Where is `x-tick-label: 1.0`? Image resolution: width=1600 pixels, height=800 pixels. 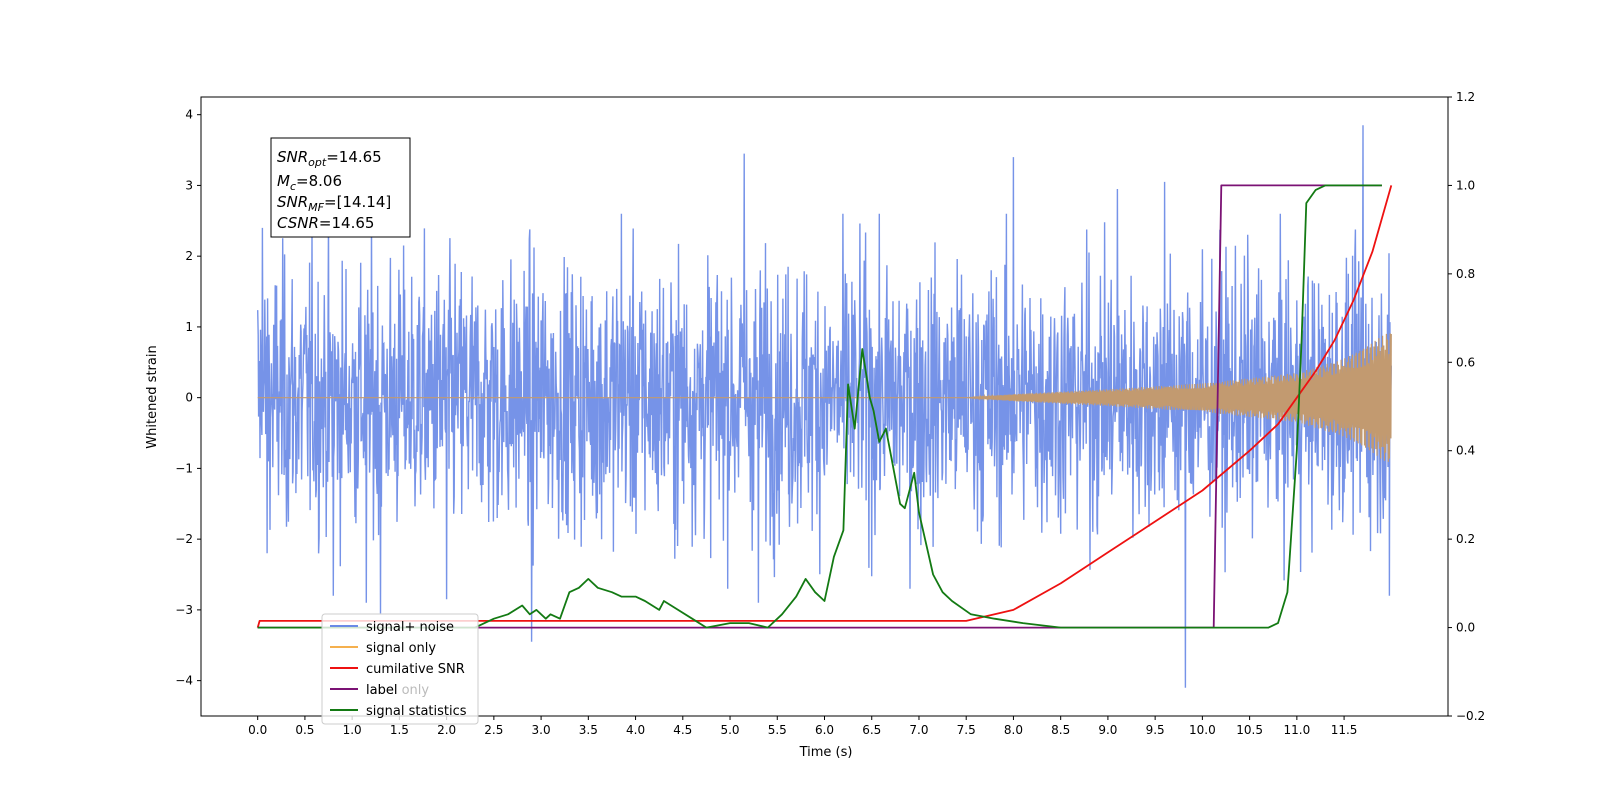 x-tick-label: 1.0 is located at coordinates (352, 730).